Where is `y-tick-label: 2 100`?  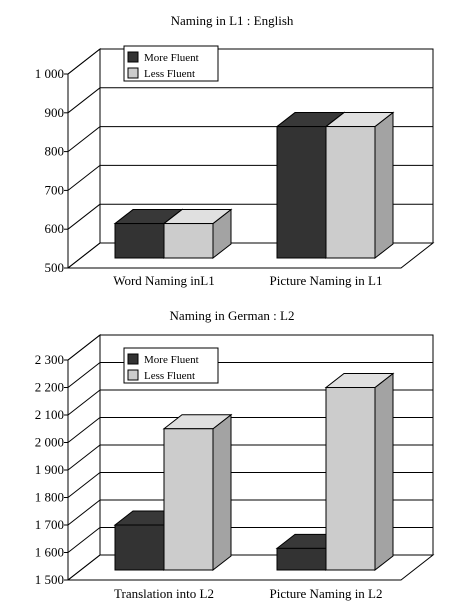 y-tick-label: 2 100 is located at coordinates (49, 414).